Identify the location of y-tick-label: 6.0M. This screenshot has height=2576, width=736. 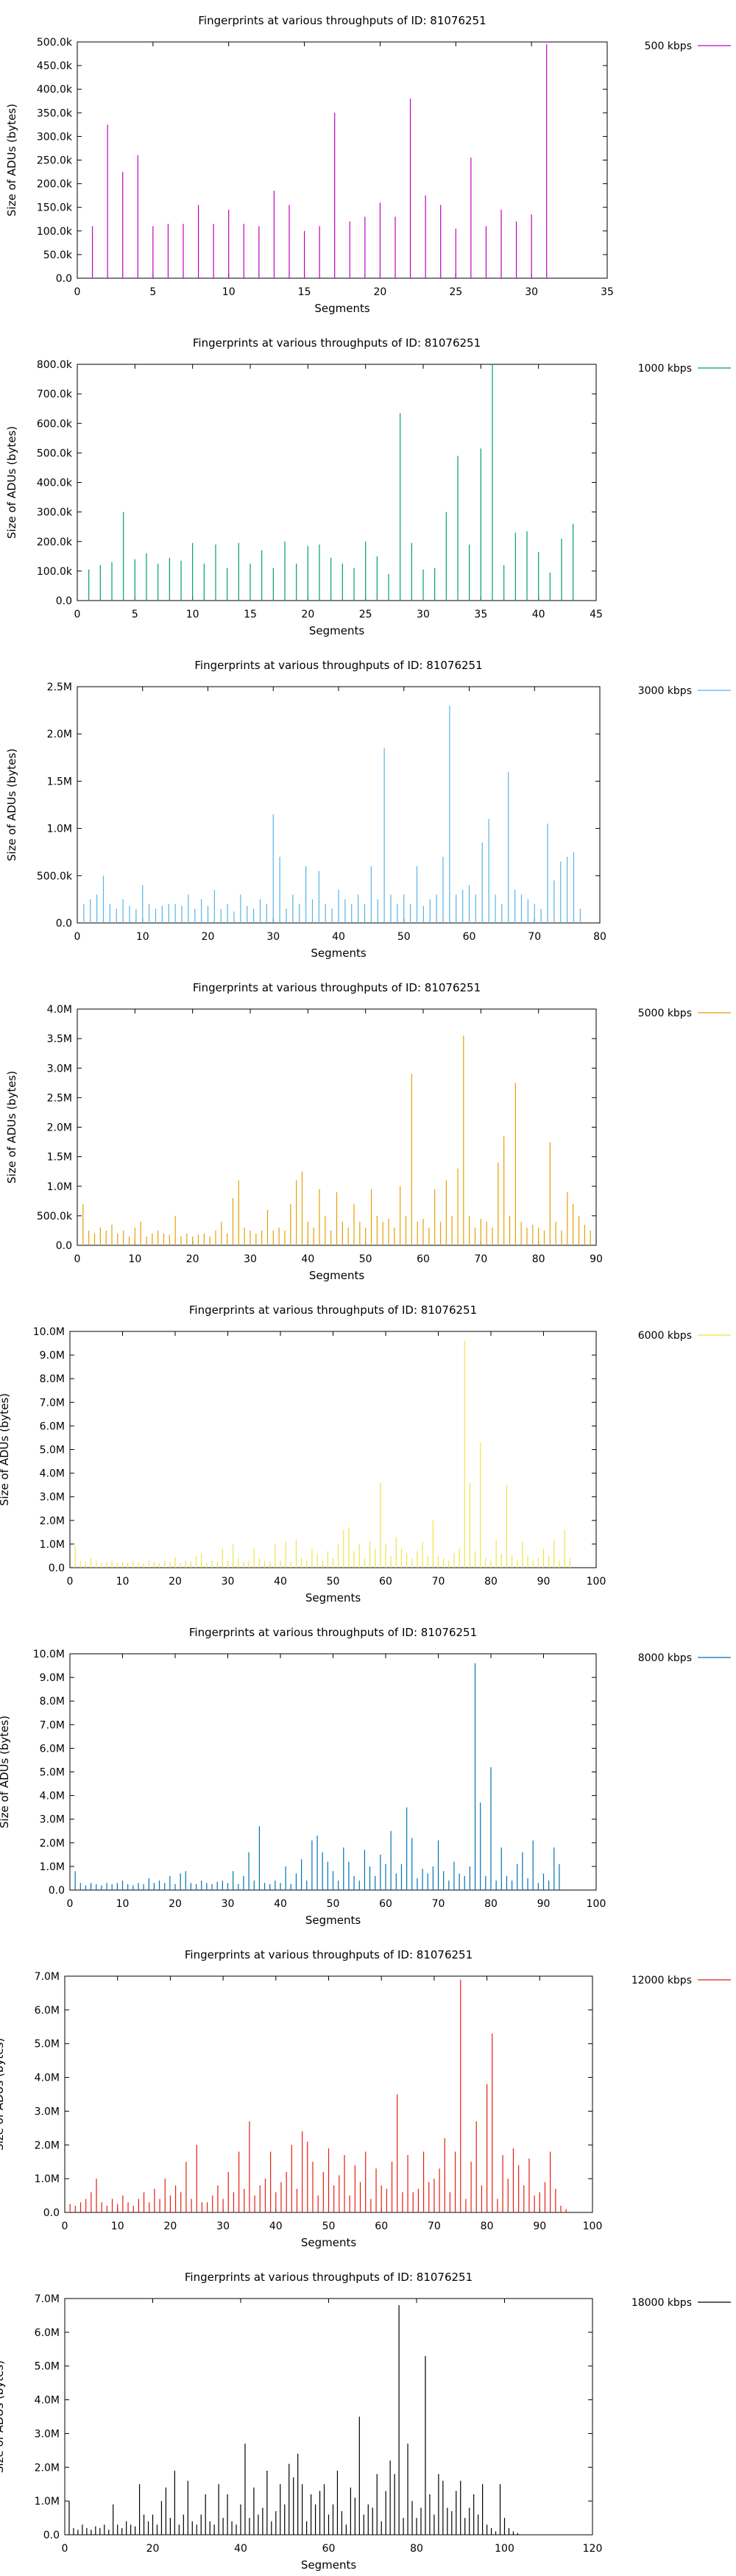
(52, 1749).